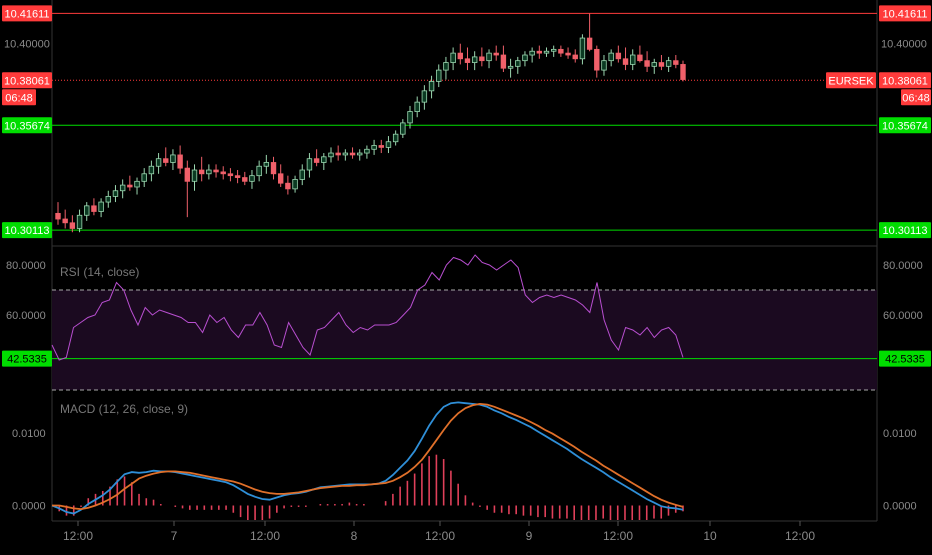 The height and width of the screenshot is (555, 932). Describe the element at coordinates (99, 272) in the screenshot. I see `rsi-title: RSI (14, close)` at that location.